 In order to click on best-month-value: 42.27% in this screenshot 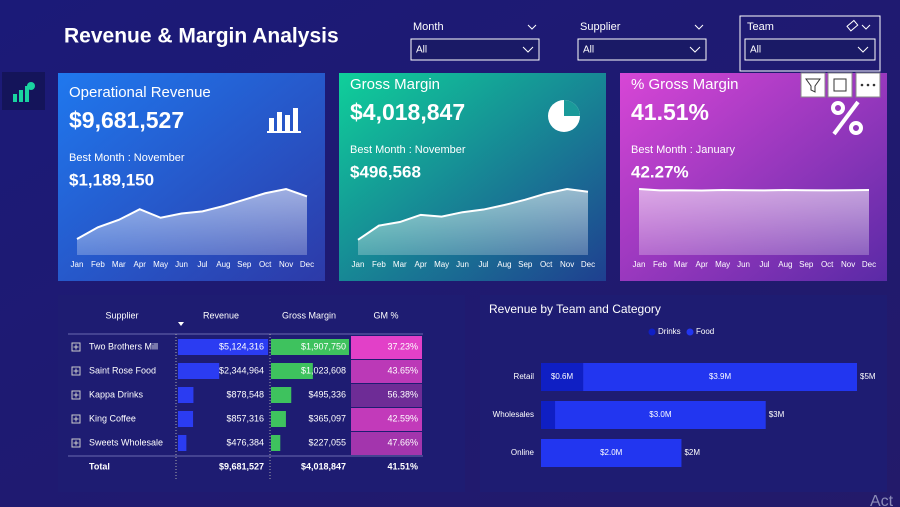, I will do `click(660, 171)`.